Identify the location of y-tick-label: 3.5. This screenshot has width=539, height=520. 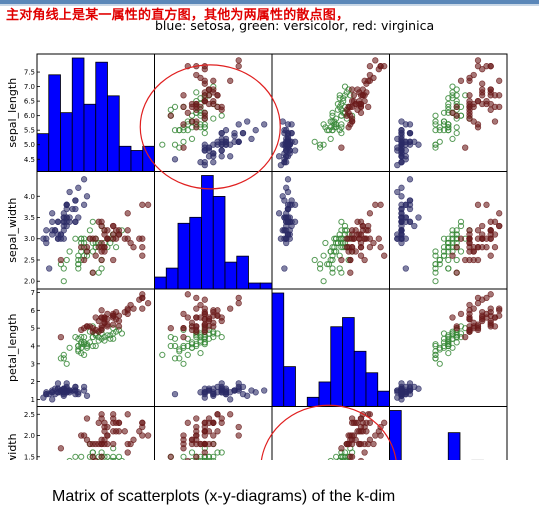
(29, 218).